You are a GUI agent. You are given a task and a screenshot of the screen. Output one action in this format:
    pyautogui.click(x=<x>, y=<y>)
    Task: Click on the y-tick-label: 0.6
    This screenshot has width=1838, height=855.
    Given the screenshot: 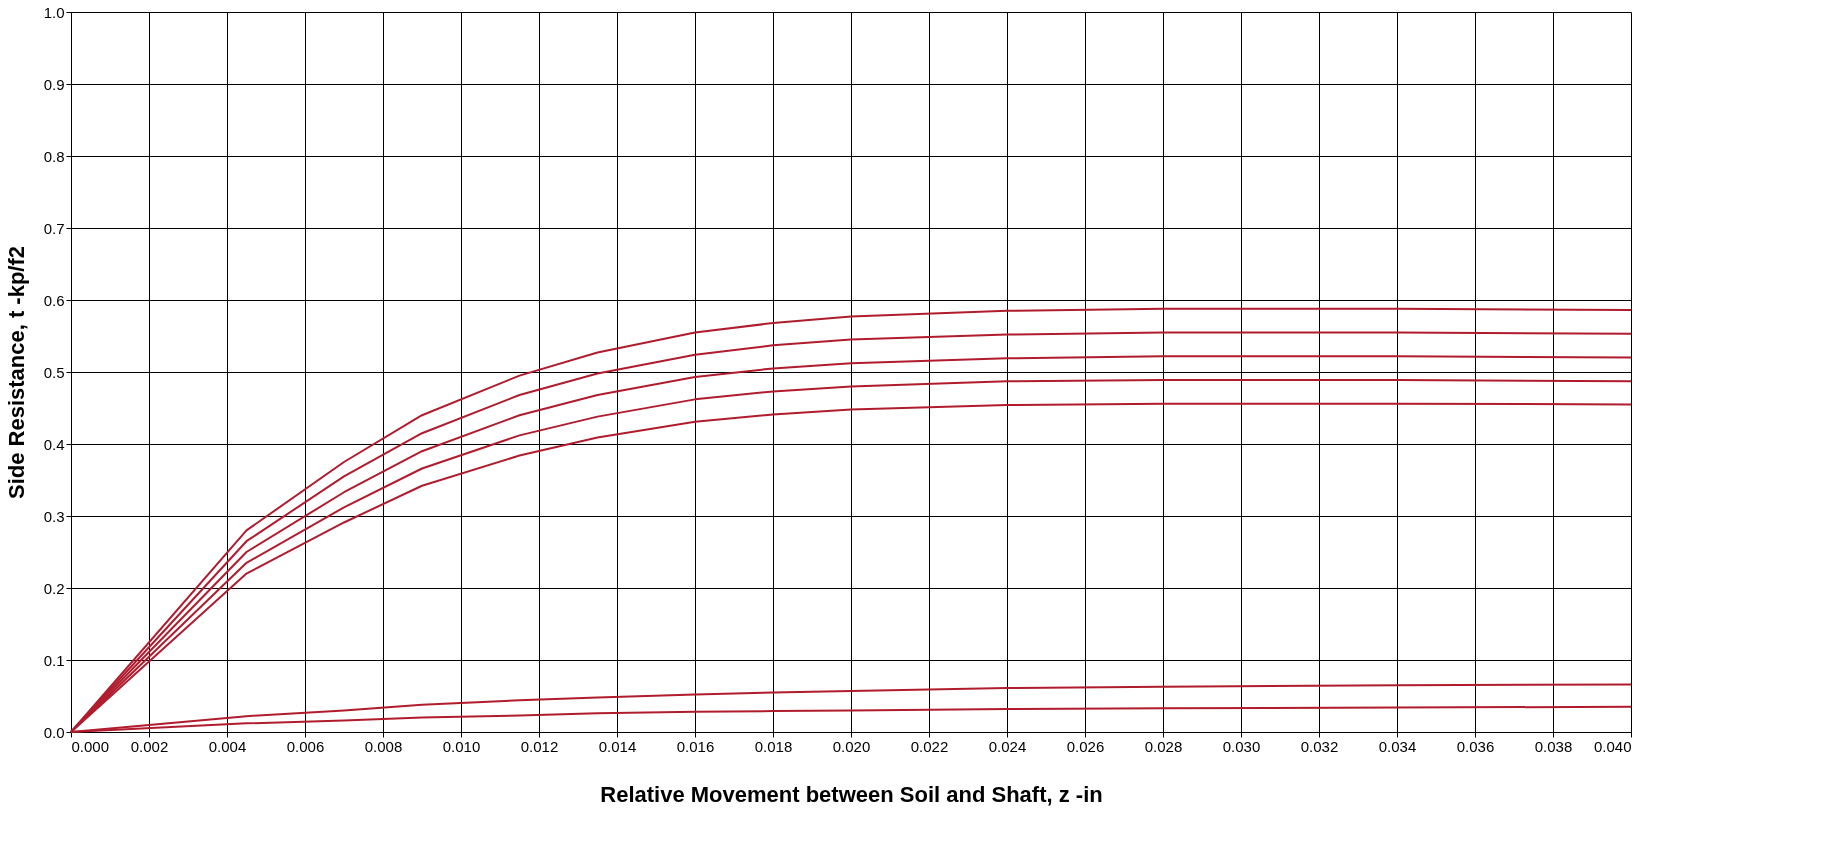 What is the action you would take?
    pyautogui.click(x=54, y=300)
    